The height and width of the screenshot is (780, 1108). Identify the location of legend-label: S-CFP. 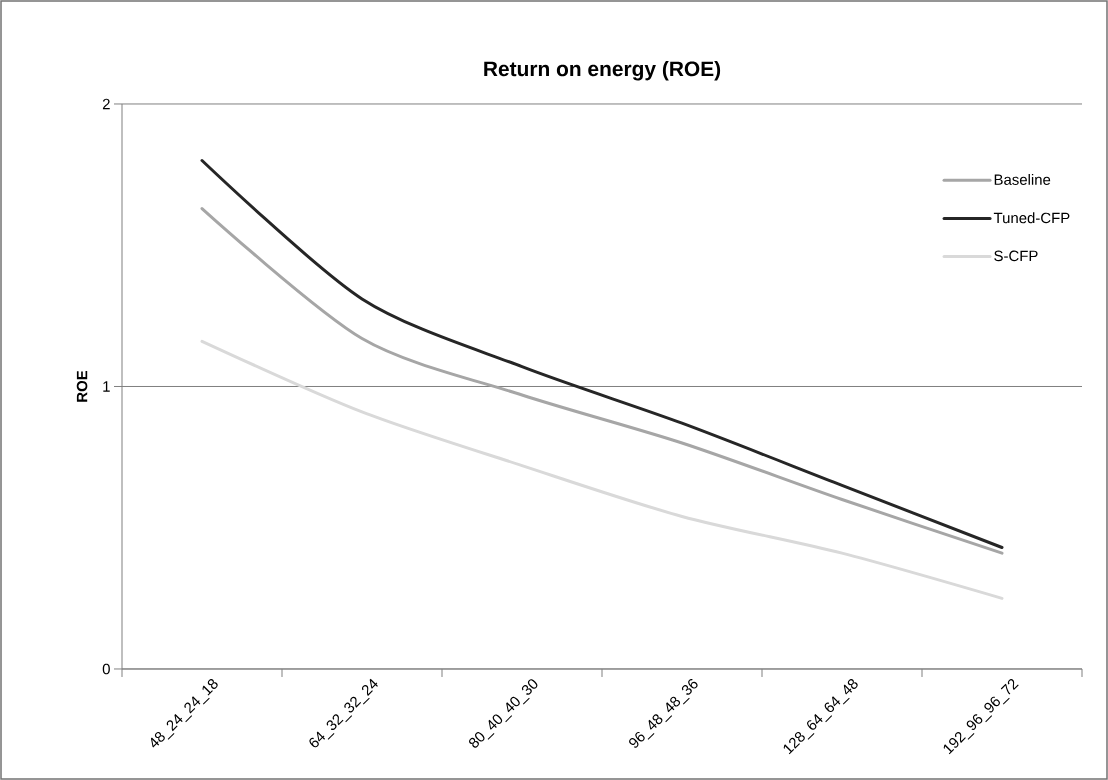
(1016, 256).